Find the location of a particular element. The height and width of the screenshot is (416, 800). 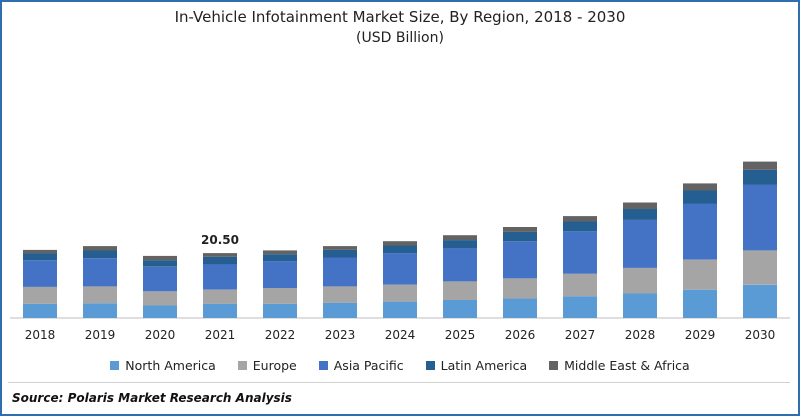

bar-segment-europe-2029 is located at coordinates (700, 274).